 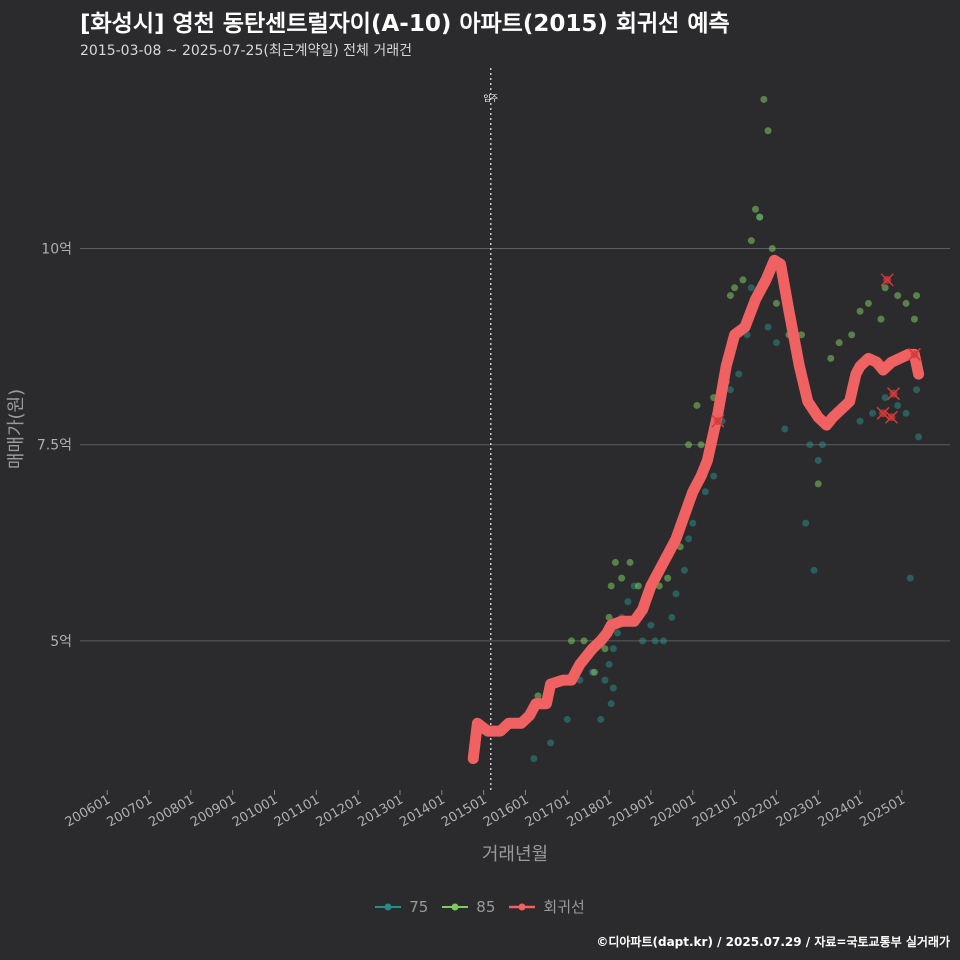 What do you see at coordinates (405, 24) in the screenshot?
I see `chart-title: [화성시] 영천 동탄센트럴자이(A-10) 아파트(2015) 회귀선 예측` at bounding box center [405, 24].